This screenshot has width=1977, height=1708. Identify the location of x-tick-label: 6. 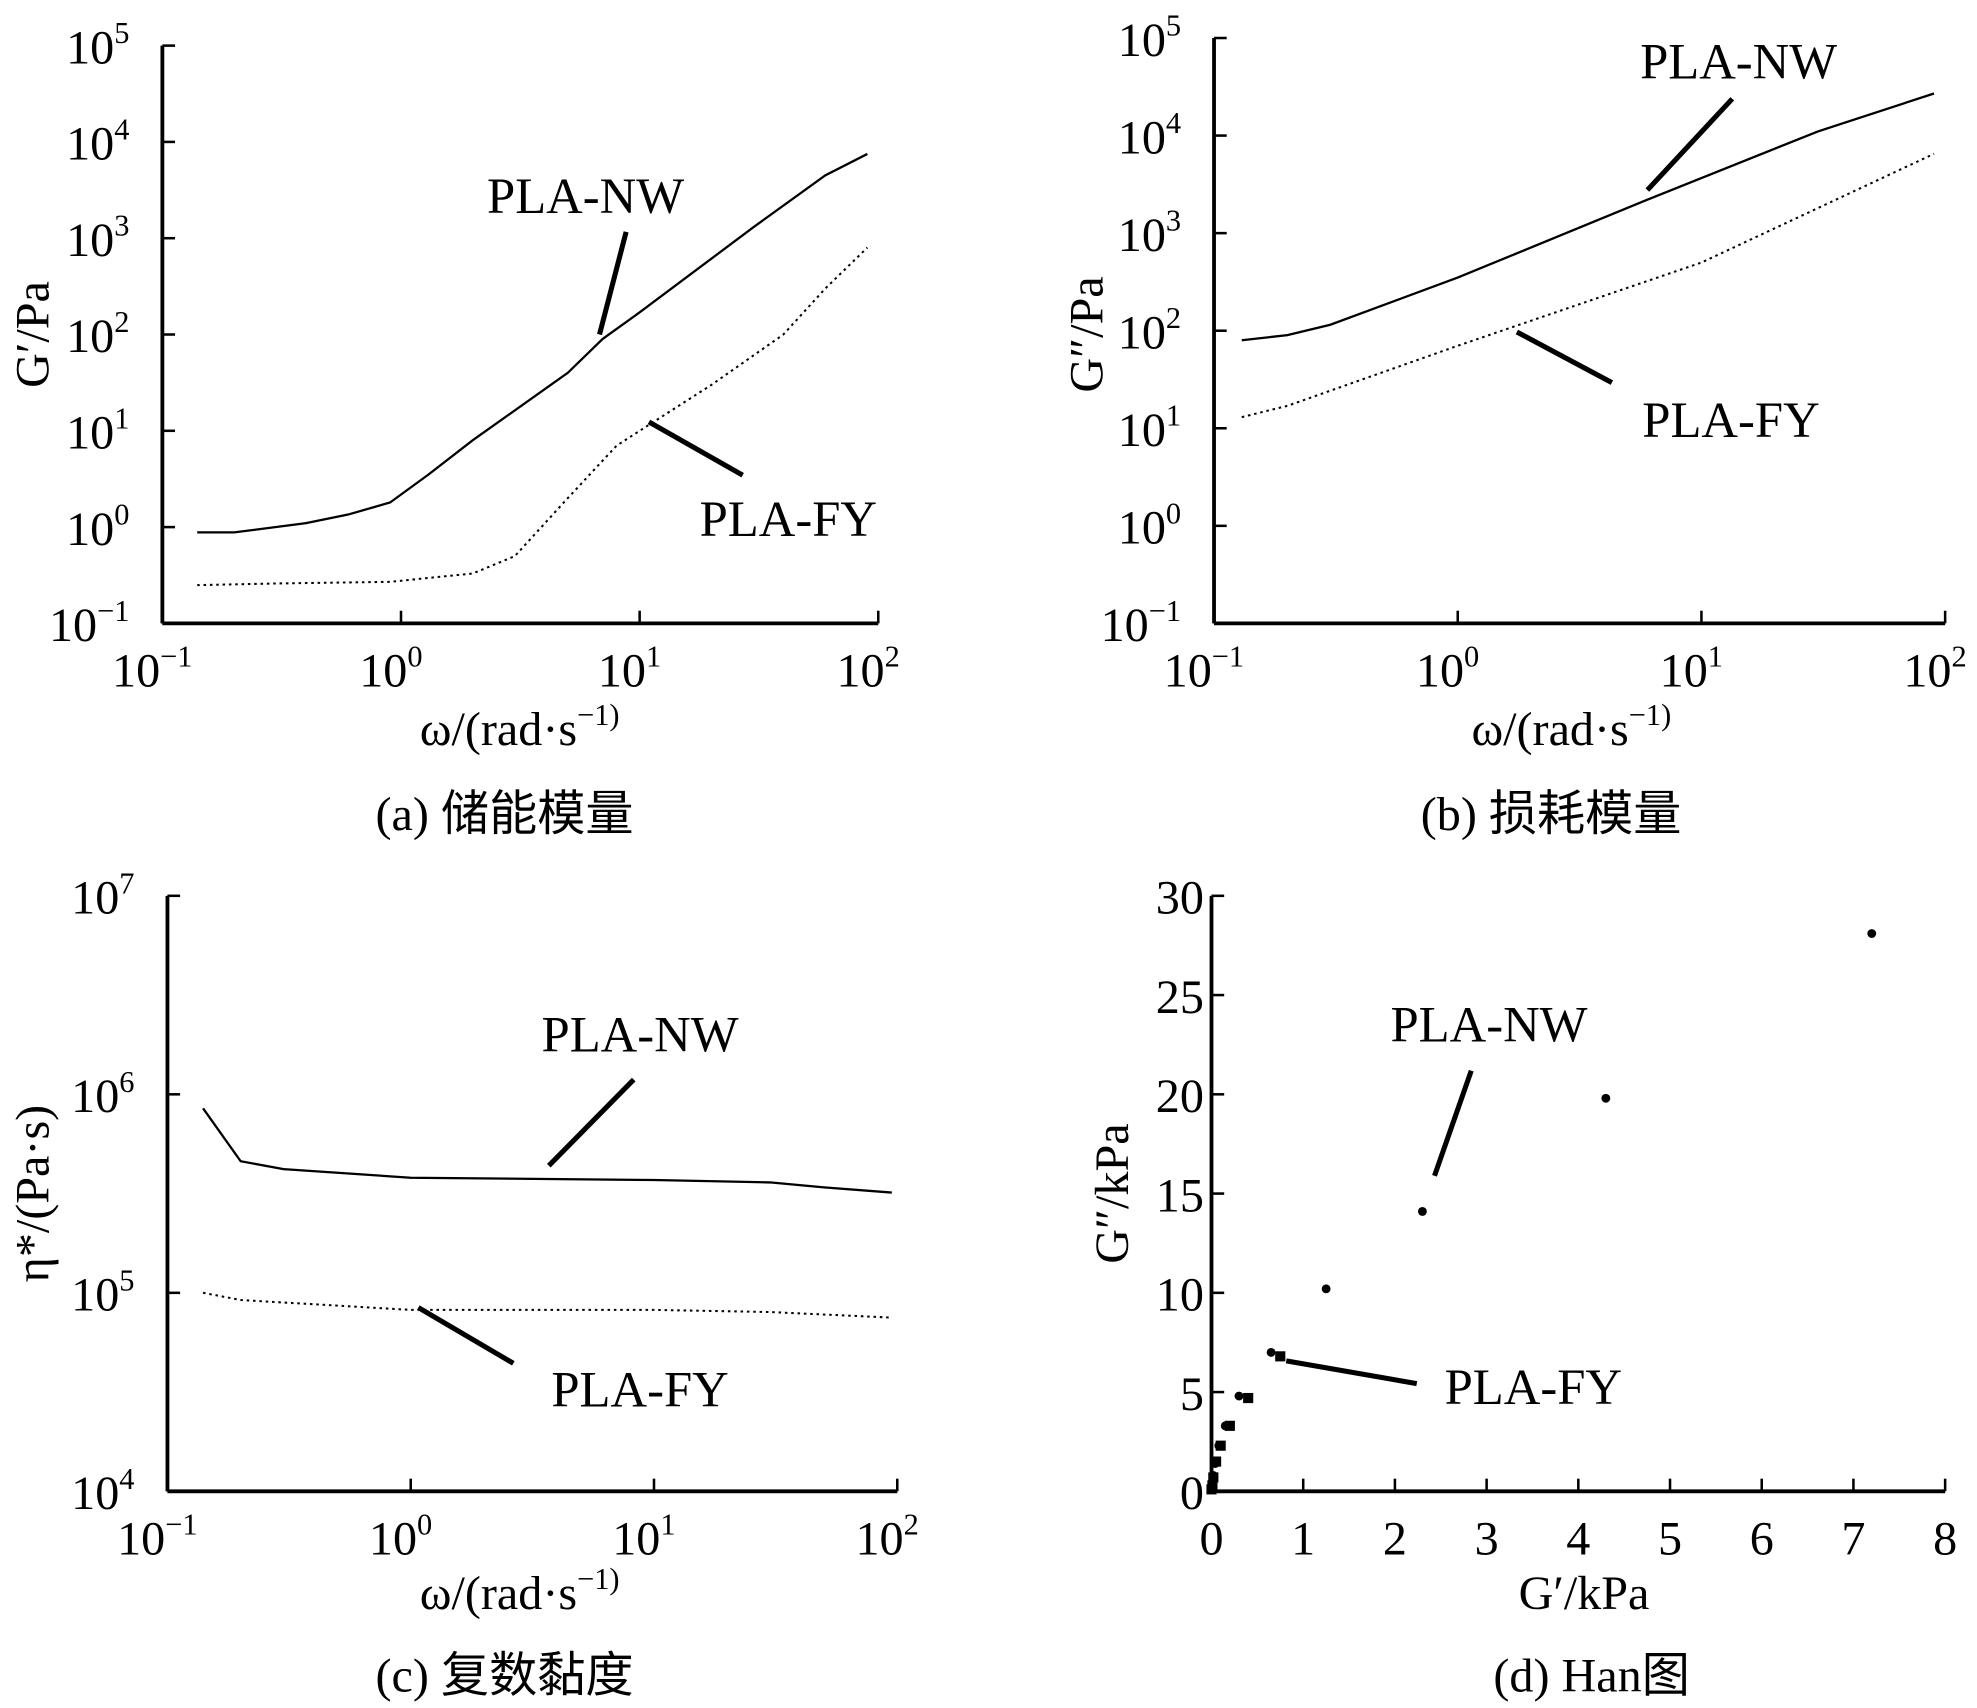
(1762, 1539).